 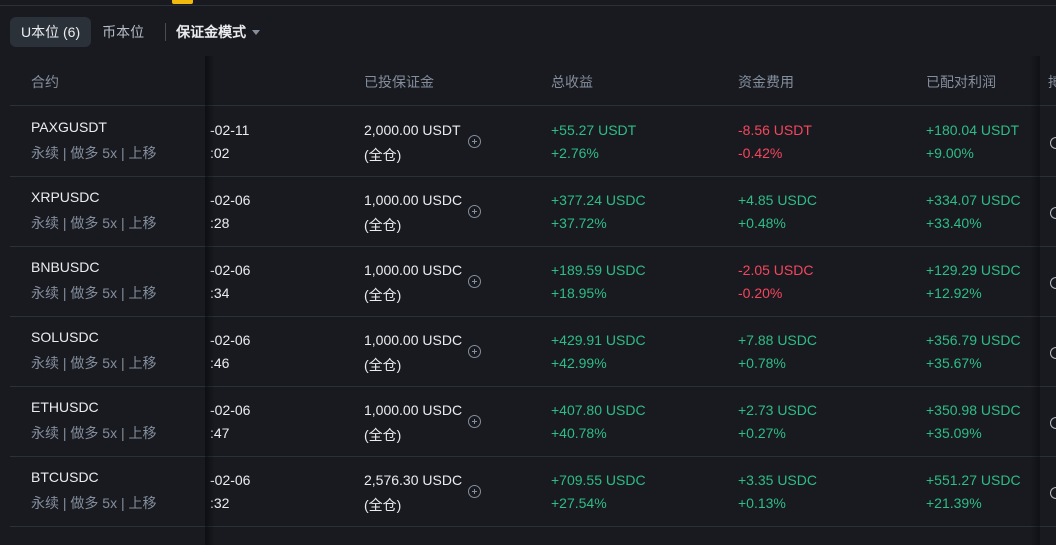 What do you see at coordinates (45, 82) in the screenshot?
I see `header-contract: 合约` at bounding box center [45, 82].